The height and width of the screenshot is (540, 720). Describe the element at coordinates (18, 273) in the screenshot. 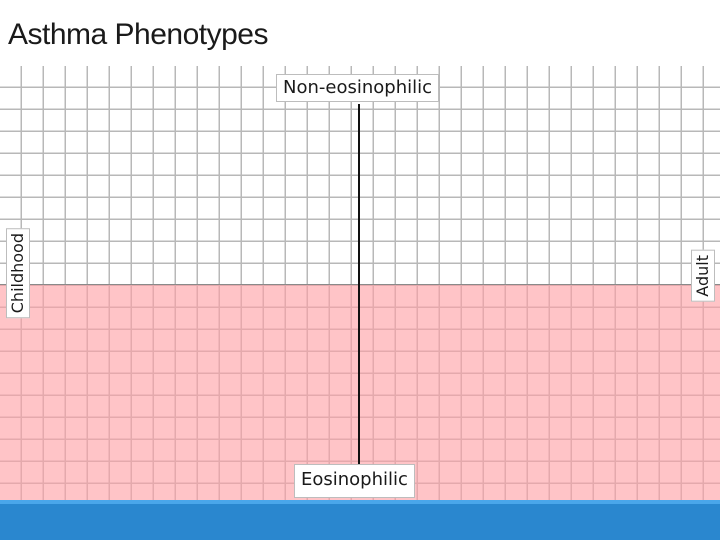

I see `left-axis-label: Childhood` at that location.